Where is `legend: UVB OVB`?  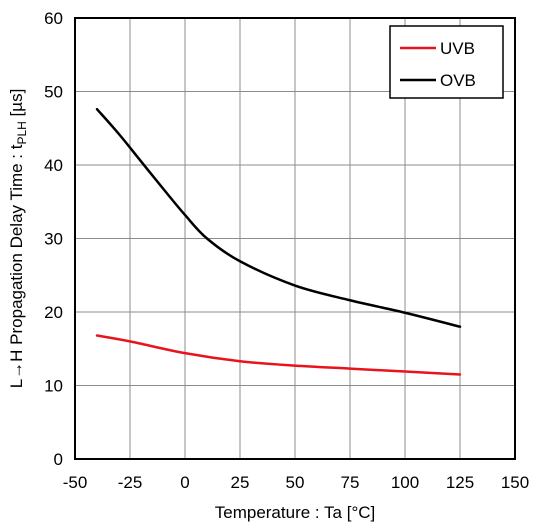
legend: UVB OVB is located at coordinates (446, 62).